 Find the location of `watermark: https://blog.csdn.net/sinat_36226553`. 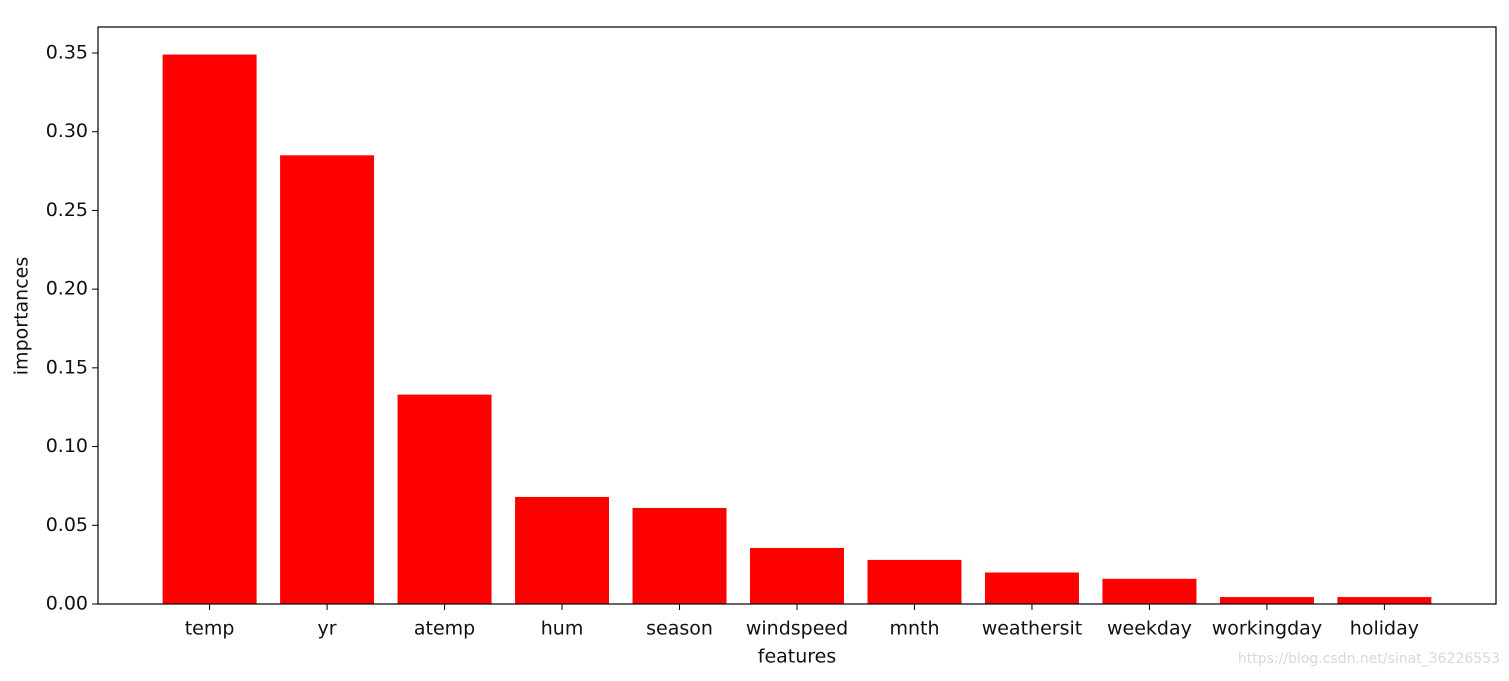

watermark: https://blog.csdn.net/sinat_36226553 is located at coordinates (1369, 659).